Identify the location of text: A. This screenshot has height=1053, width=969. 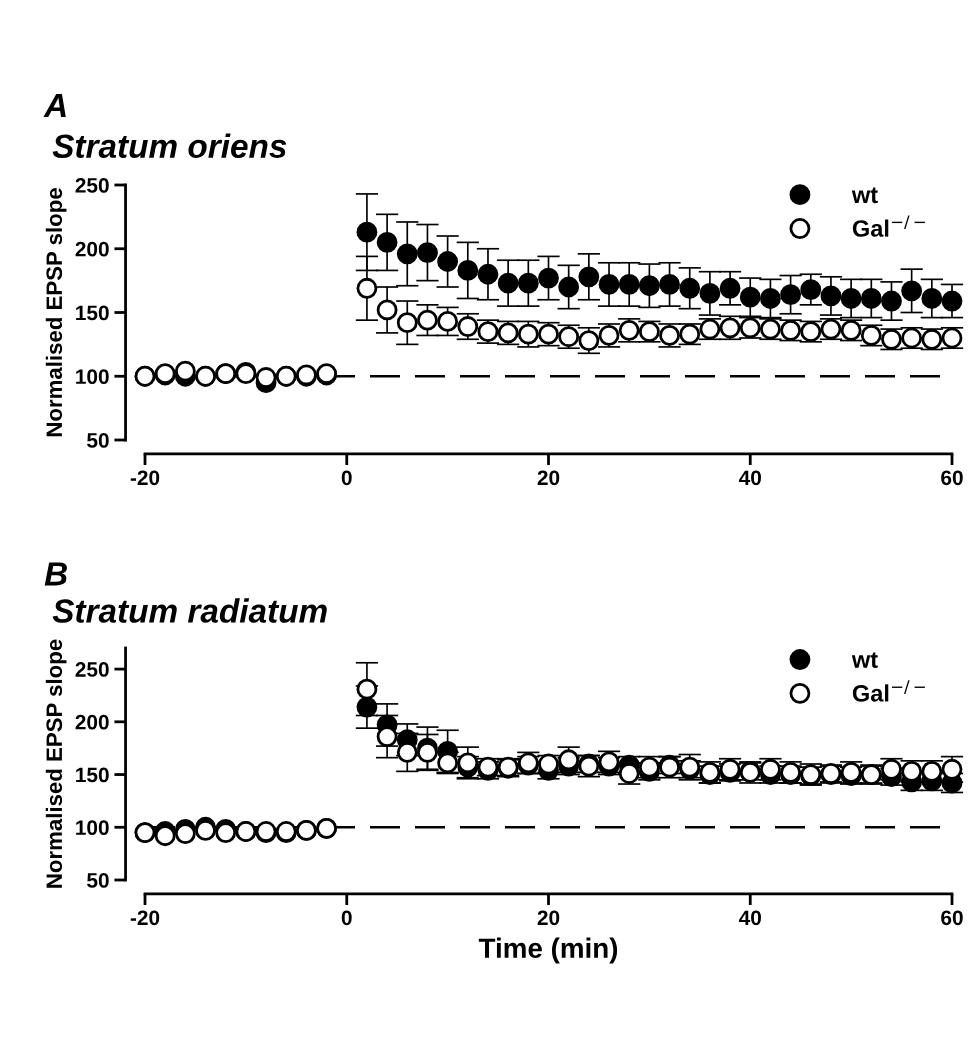
(54, 105).